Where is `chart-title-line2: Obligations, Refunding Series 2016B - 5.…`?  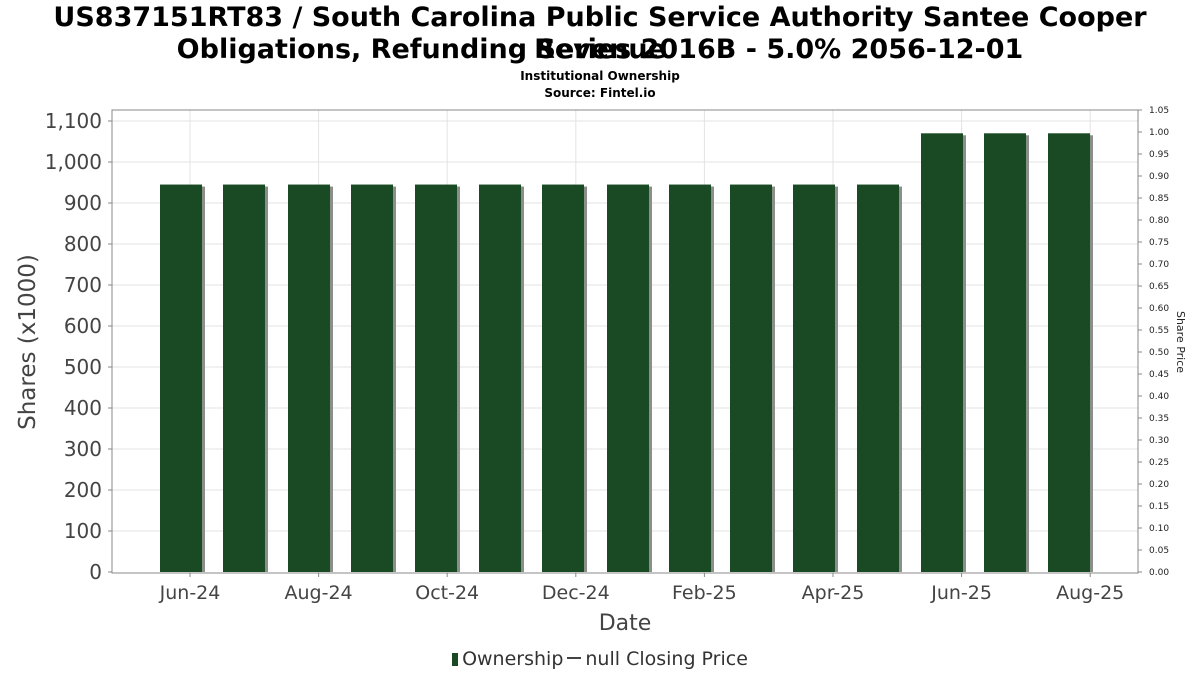 chart-title-line2: Obligations, Refunding Series 2016B - 5.… is located at coordinates (600, 49).